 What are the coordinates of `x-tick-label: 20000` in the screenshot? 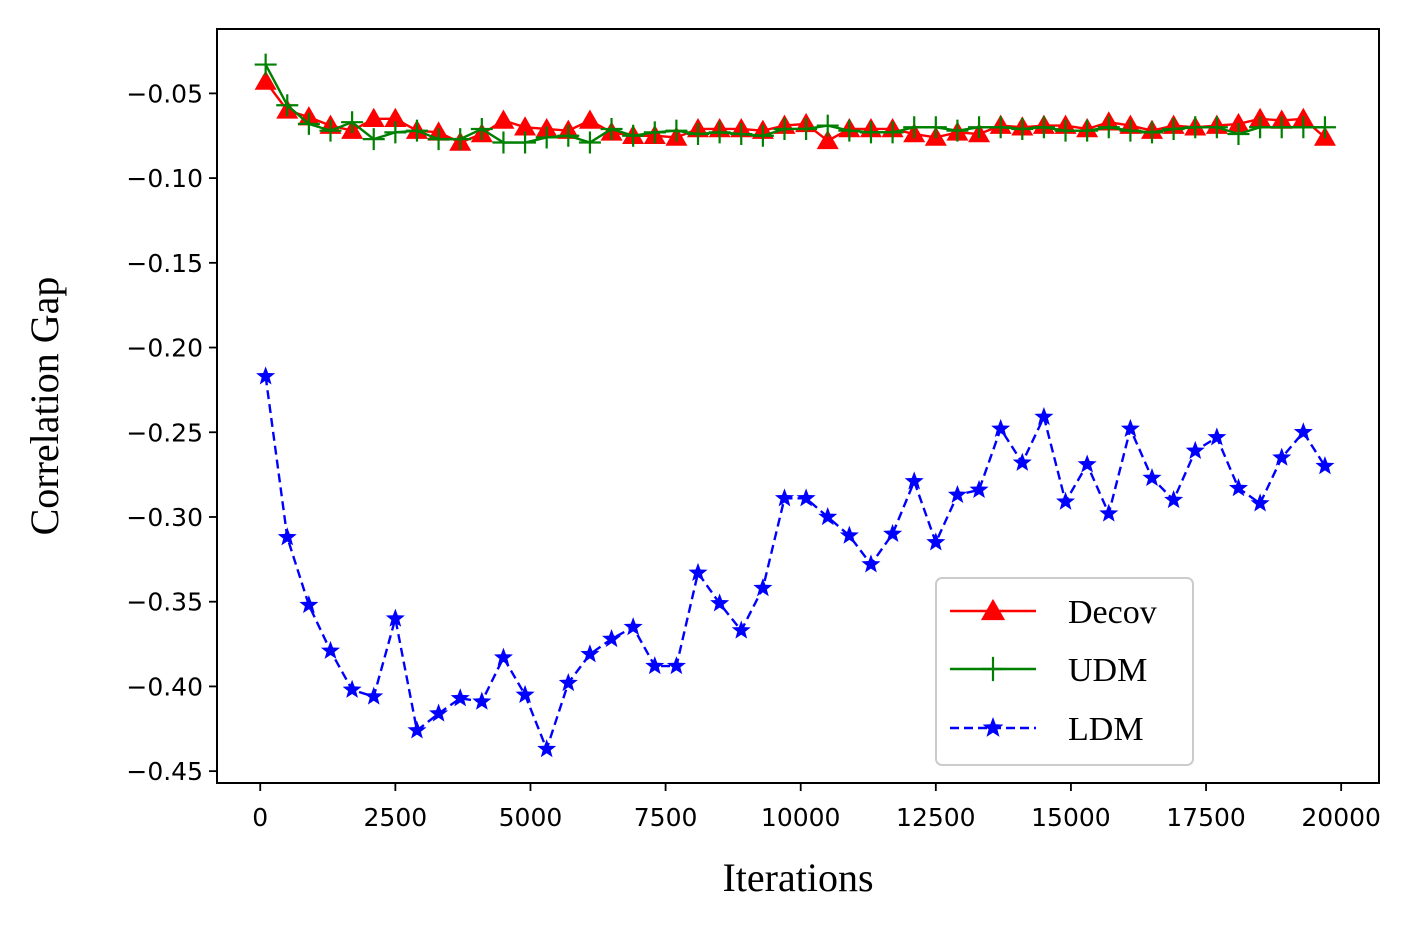 It's located at (1341, 817).